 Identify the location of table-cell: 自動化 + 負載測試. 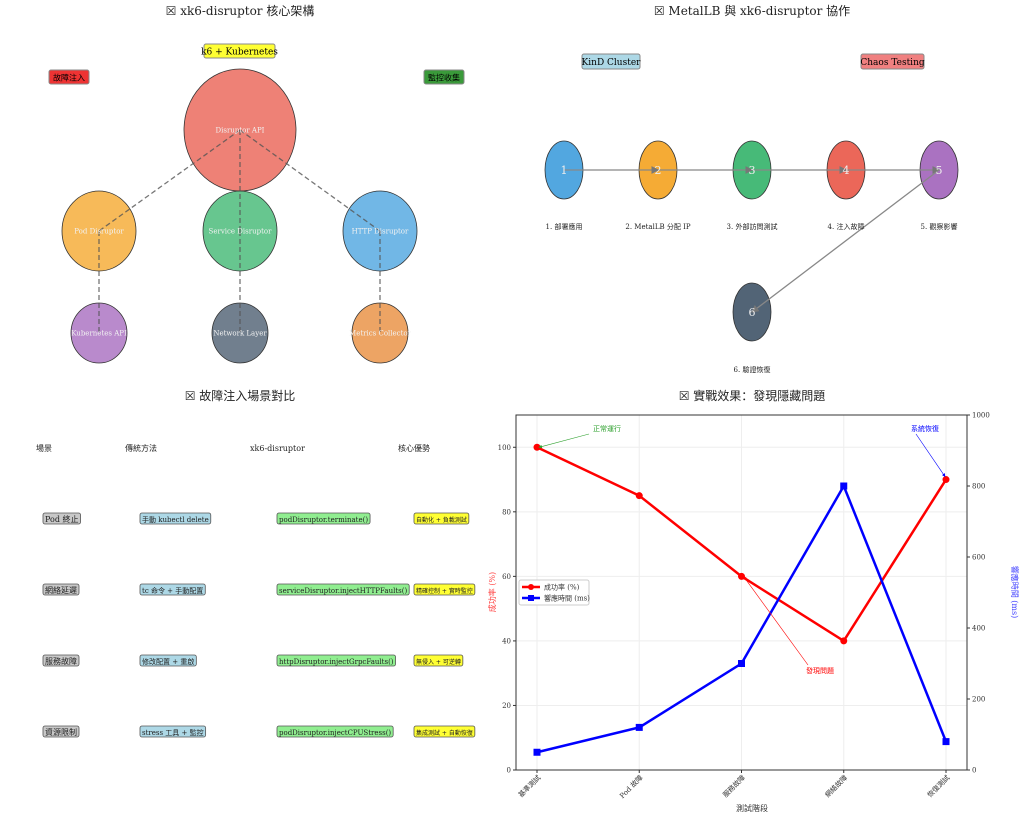
(441, 520).